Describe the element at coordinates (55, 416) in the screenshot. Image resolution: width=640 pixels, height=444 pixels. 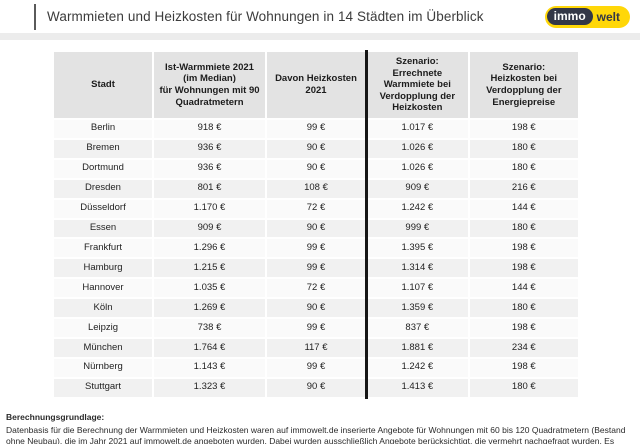
I see `footnote-heading: Berechnungsgrundlage:` at that location.